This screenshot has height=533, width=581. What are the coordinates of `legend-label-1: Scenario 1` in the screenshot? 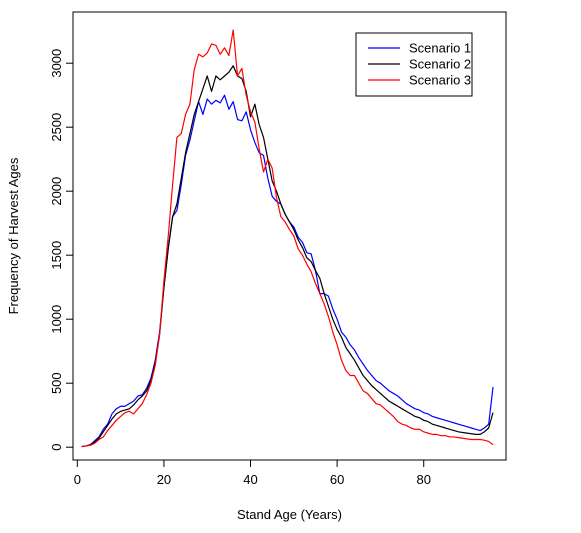 It's located at (440, 48).